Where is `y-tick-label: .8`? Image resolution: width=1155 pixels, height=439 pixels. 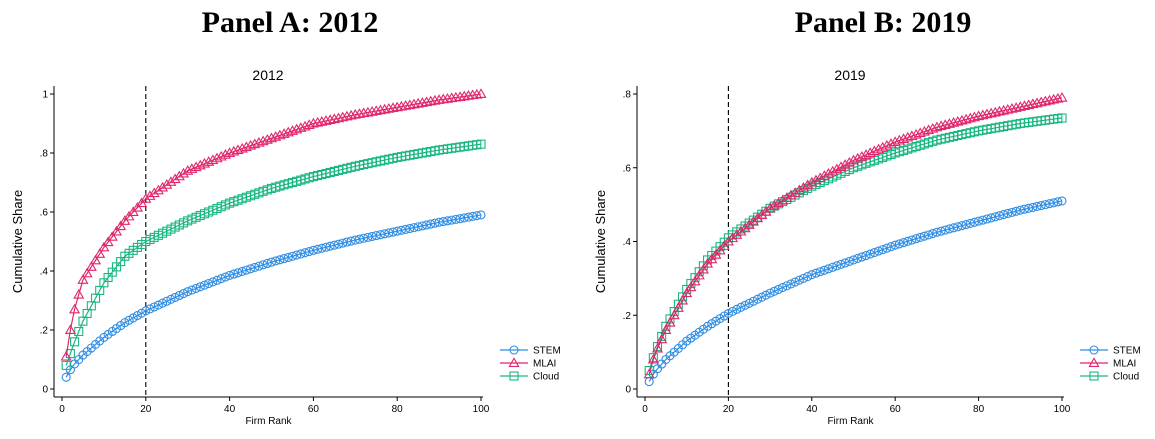
y-tick-label: .8 is located at coordinates (44, 154).